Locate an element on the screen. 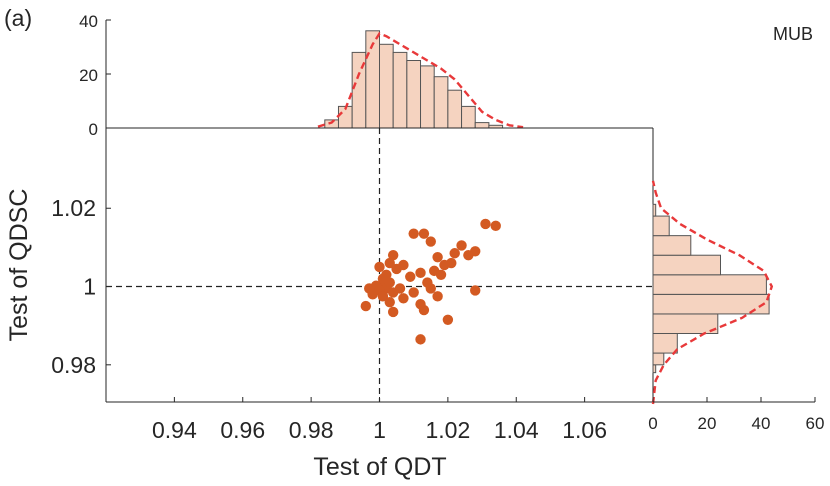  y-tick-label: 0.98 is located at coordinates (73, 365).